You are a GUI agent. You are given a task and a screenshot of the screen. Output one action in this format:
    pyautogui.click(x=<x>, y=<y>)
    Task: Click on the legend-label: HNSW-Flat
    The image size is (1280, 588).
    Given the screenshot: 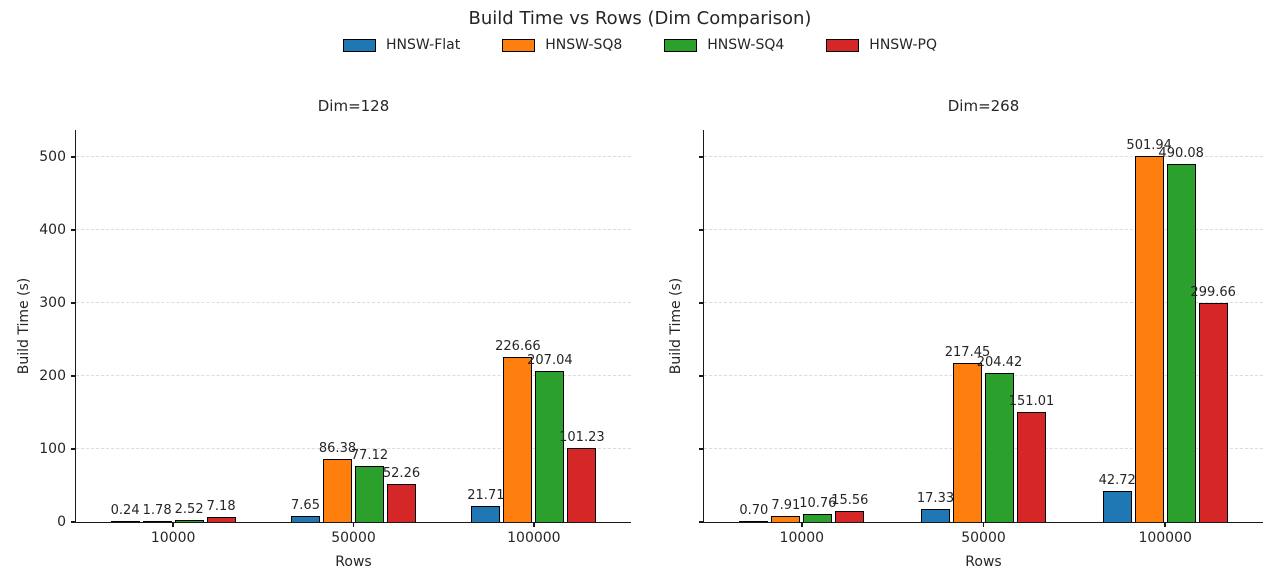 What is the action you would take?
    pyautogui.click(x=423, y=45)
    